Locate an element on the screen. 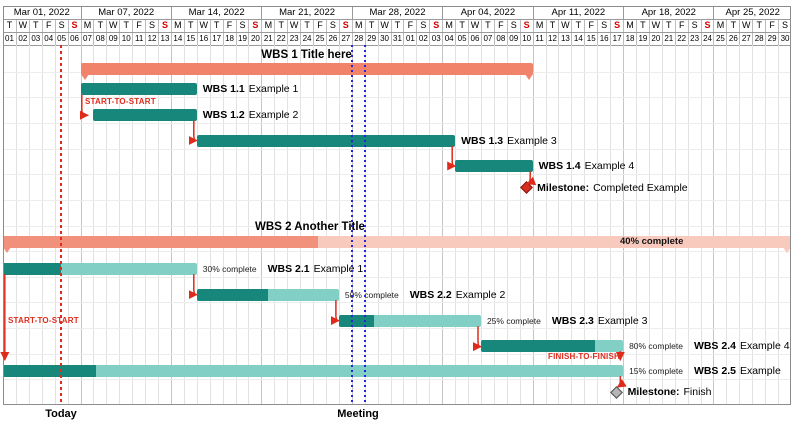  task-label: WBS 1.4 Example 4 is located at coordinates (587, 166).